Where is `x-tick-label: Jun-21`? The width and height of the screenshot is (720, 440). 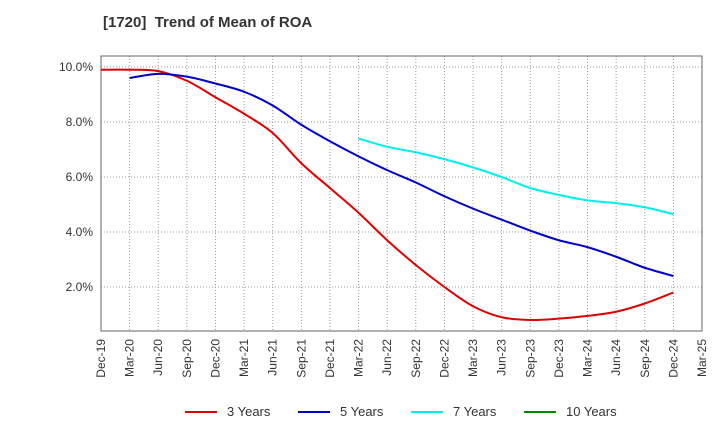 x-tick-label: Jun-21 is located at coordinates (273, 357).